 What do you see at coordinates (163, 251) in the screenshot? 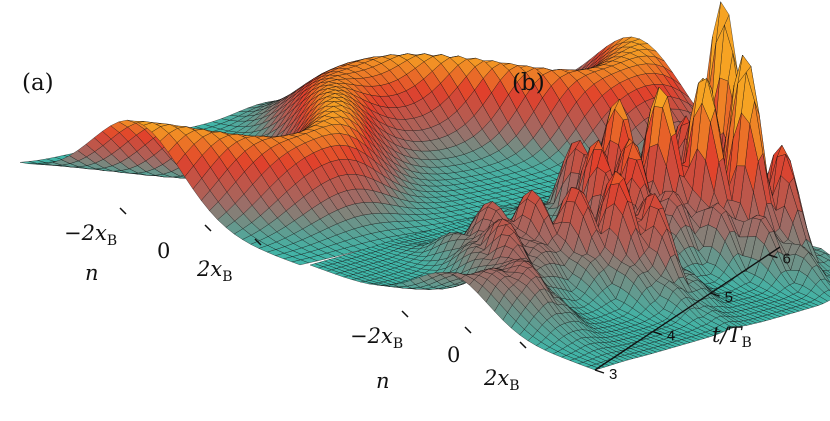
I see `panel-a-tick-label-0: 0` at bounding box center [163, 251].